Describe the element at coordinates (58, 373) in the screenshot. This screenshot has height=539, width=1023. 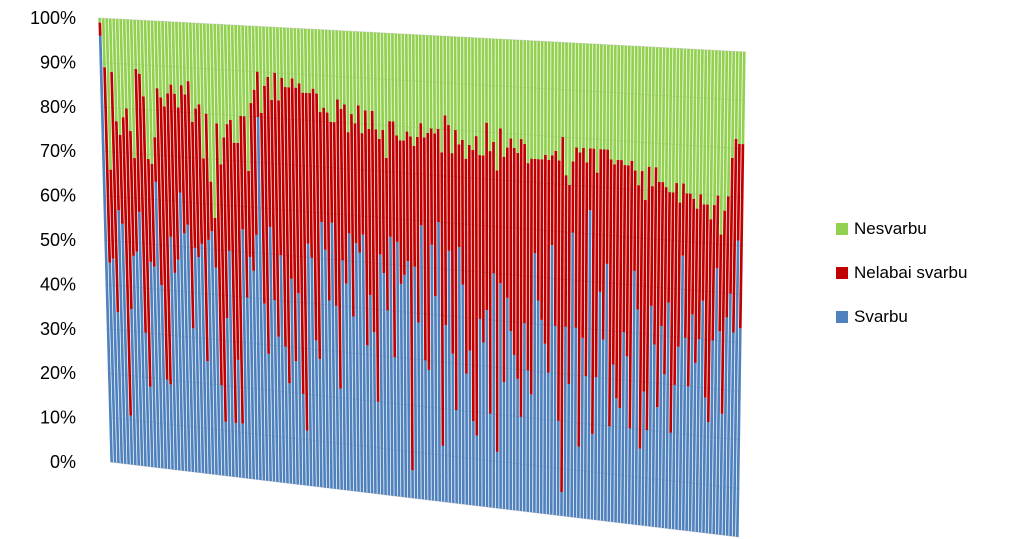
I see `y-tick-label: 20%` at that location.